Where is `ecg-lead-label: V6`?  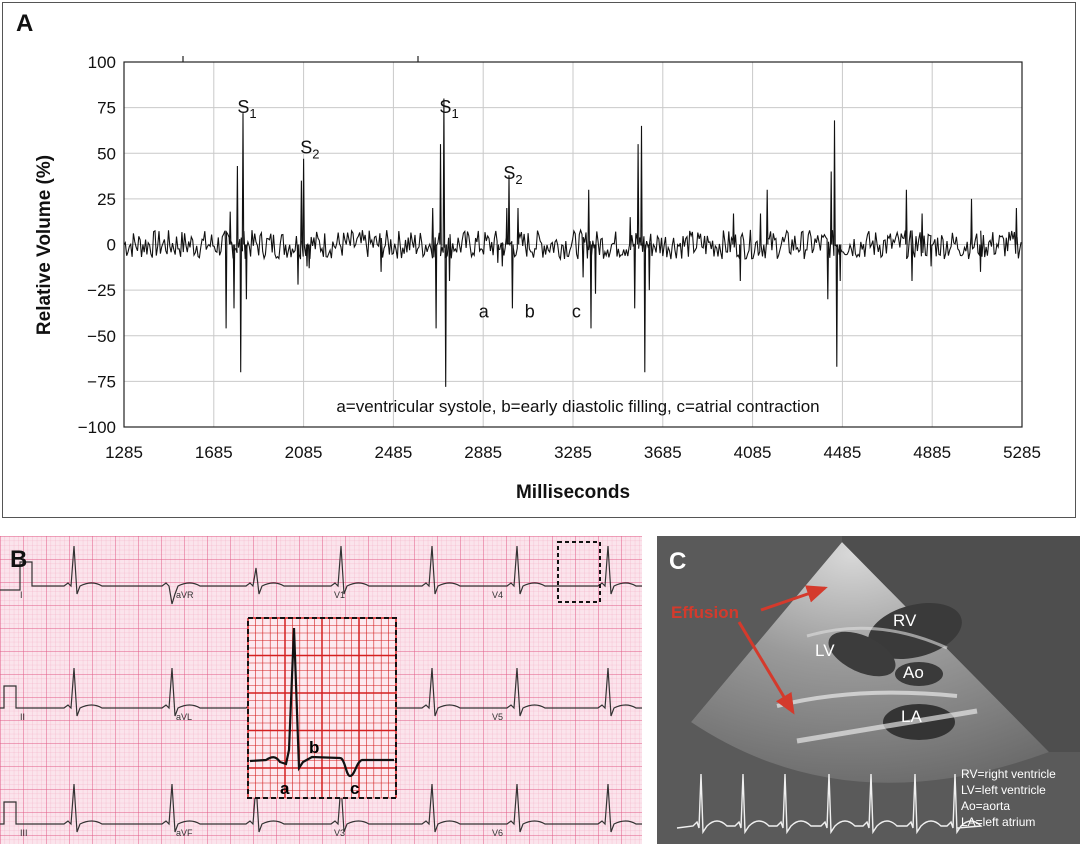 ecg-lead-label: V6 is located at coordinates (497, 833).